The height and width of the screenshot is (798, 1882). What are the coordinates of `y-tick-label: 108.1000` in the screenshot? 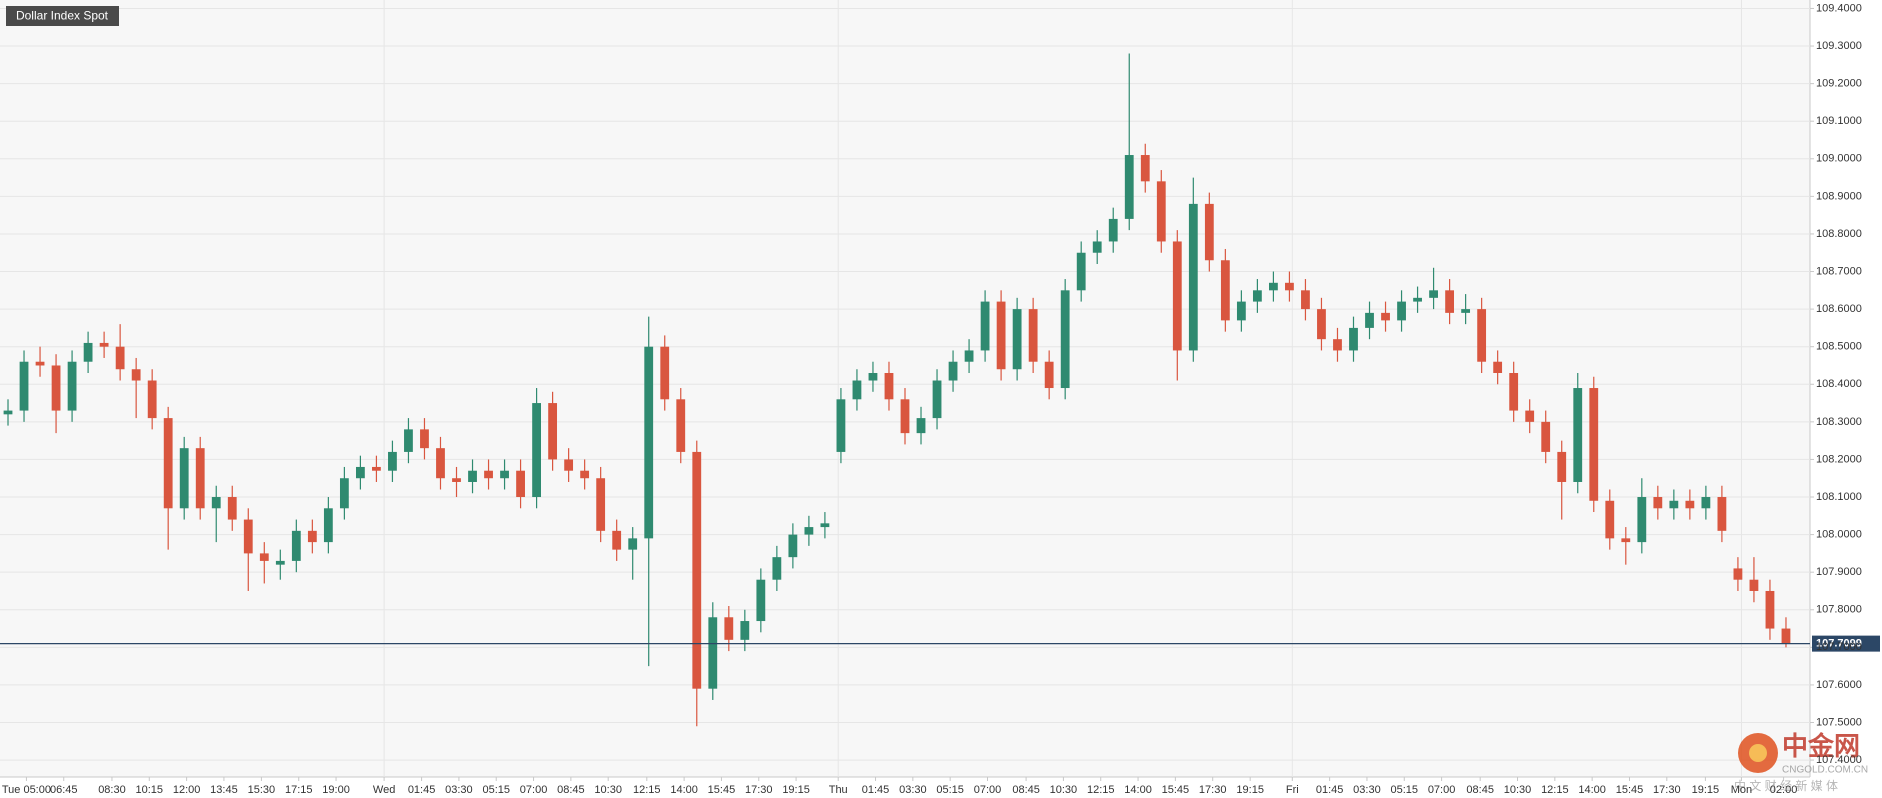 It's located at (1839, 497).